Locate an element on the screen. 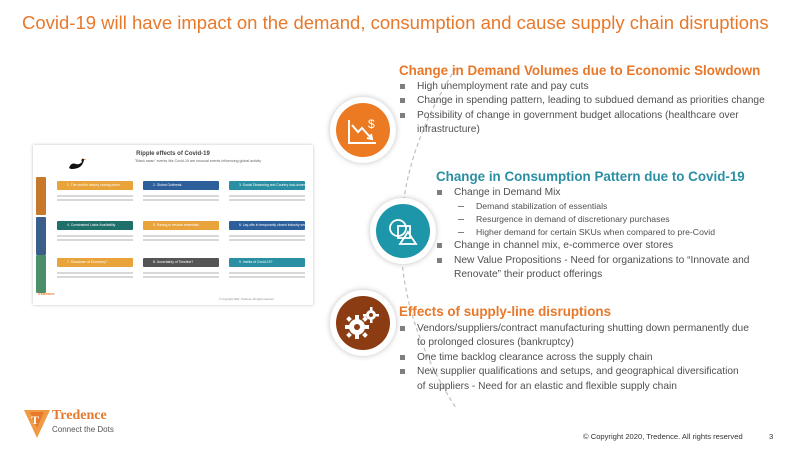 Image resolution: width=800 pixels, height=450 pixels. ripple-box: 2. Global Outbreak is located at coordinates (181, 185).